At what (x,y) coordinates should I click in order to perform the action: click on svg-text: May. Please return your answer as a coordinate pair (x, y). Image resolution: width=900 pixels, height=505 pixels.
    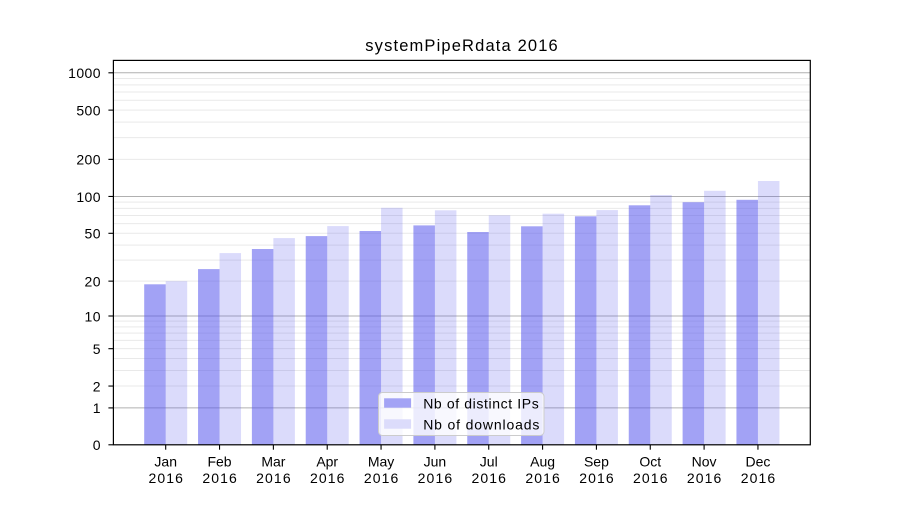
    Looking at the image, I should click on (381, 462).